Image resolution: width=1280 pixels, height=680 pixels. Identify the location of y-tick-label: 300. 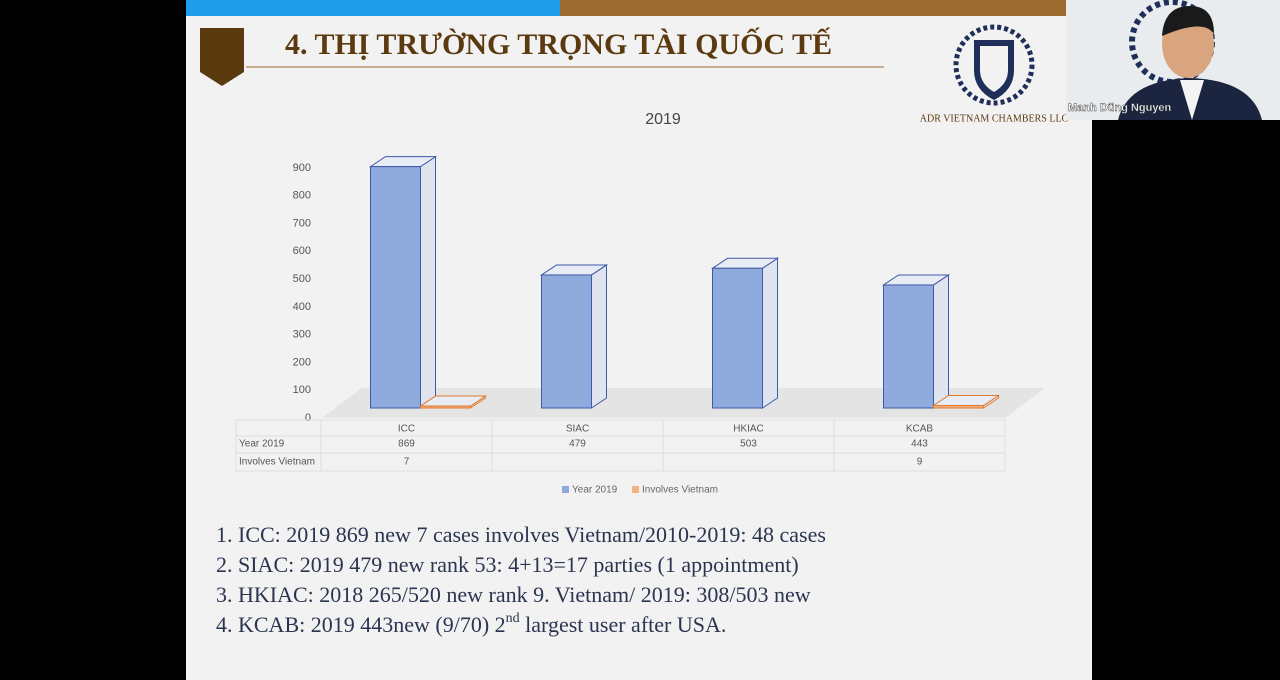
(302, 335).